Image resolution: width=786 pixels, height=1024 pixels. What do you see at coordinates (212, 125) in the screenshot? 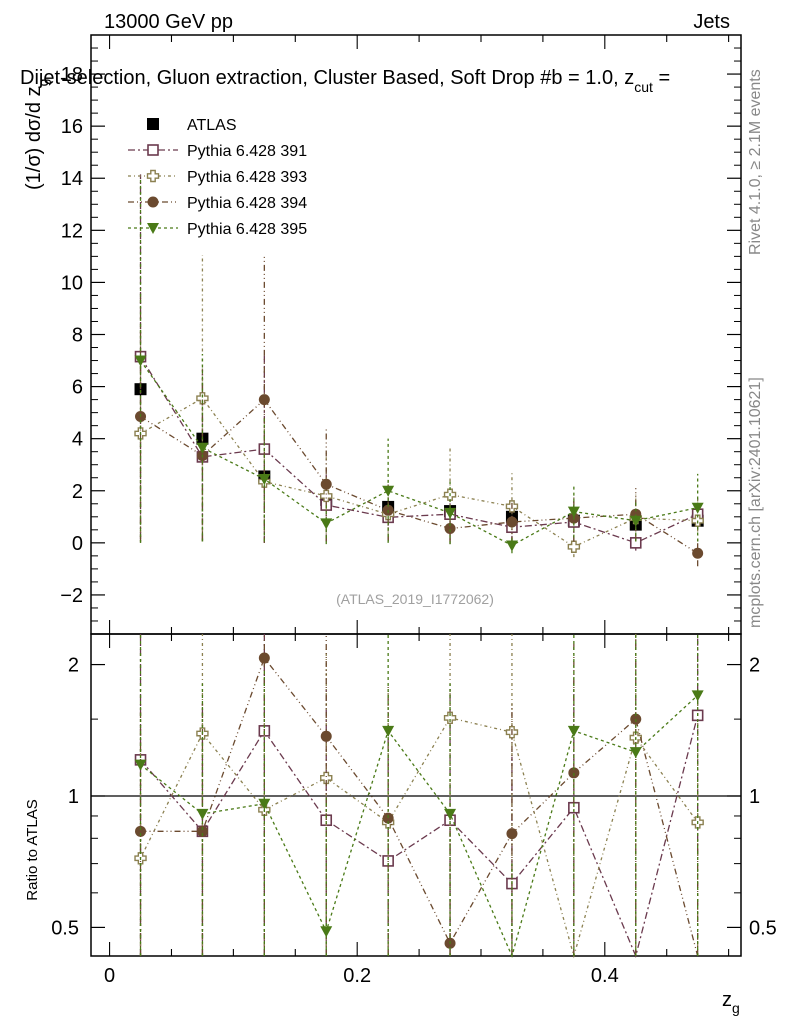
I see `legend-label-atlas: ATLAS` at bounding box center [212, 125].